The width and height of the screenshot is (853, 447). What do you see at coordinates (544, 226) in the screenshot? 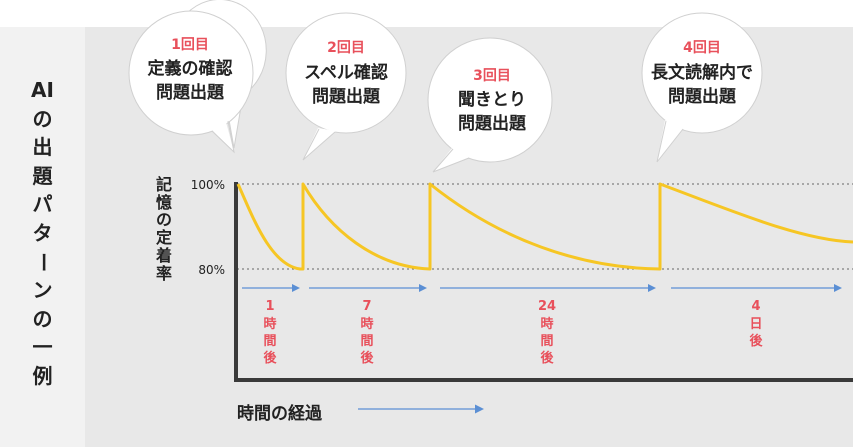
I see `memory-curve` at bounding box center [544, 226].